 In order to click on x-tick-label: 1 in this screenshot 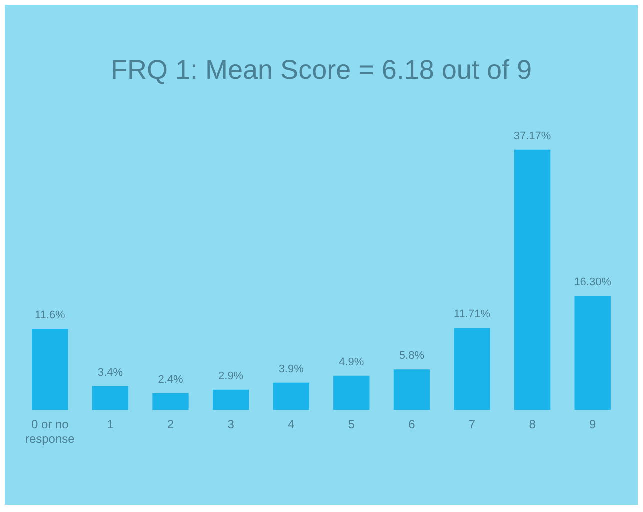, I will do `click(110, 425)`.